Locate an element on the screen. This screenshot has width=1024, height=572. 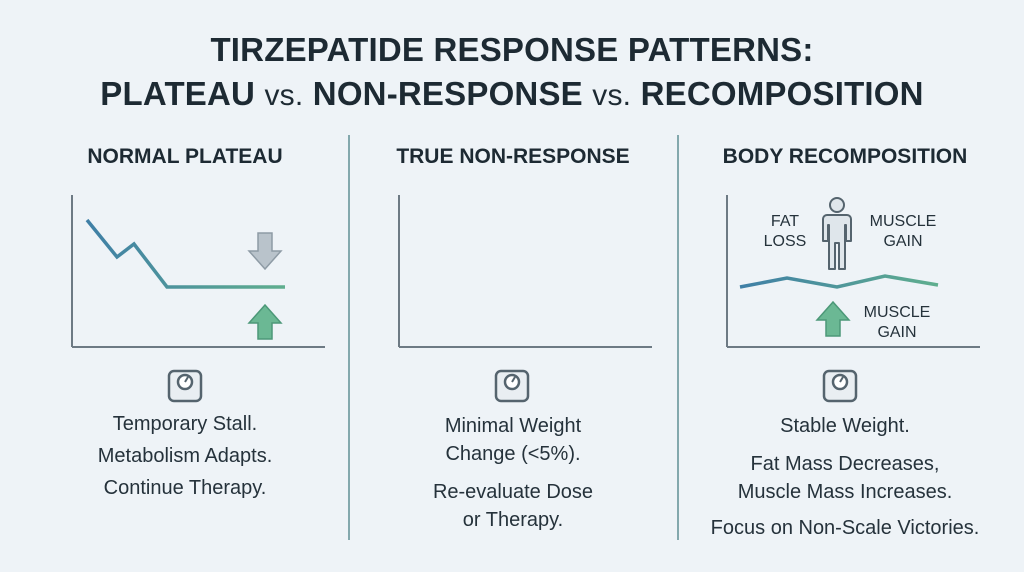
panel-heading: BODY RECOMPOSITION is located at coordinates (845, 156).